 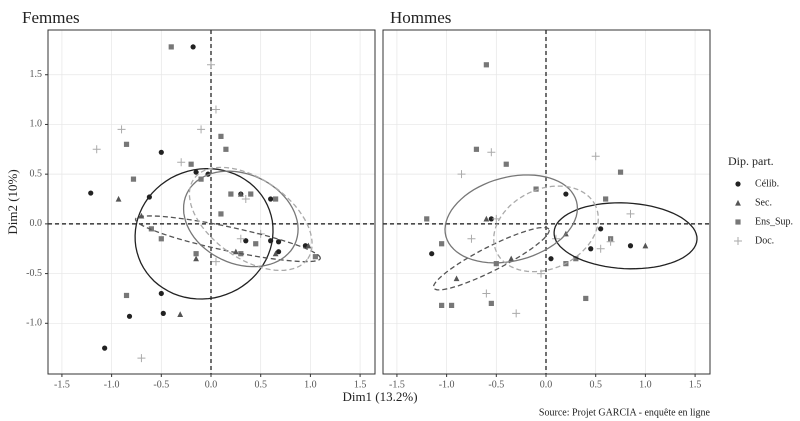 I want to click on y-tick-label: 1.0, so click(x=36, y=124).